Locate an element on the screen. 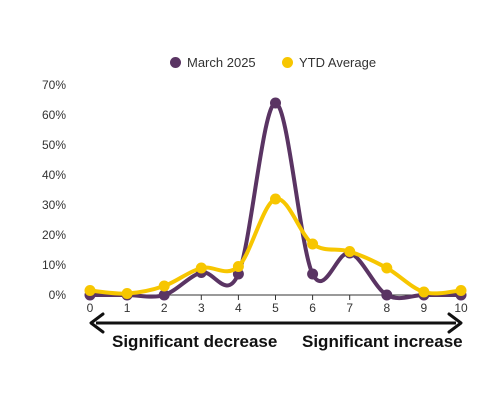 The width and height of the screenshot is (500, 400). x-tick-label: 8 is located at coordinates (386, 308).